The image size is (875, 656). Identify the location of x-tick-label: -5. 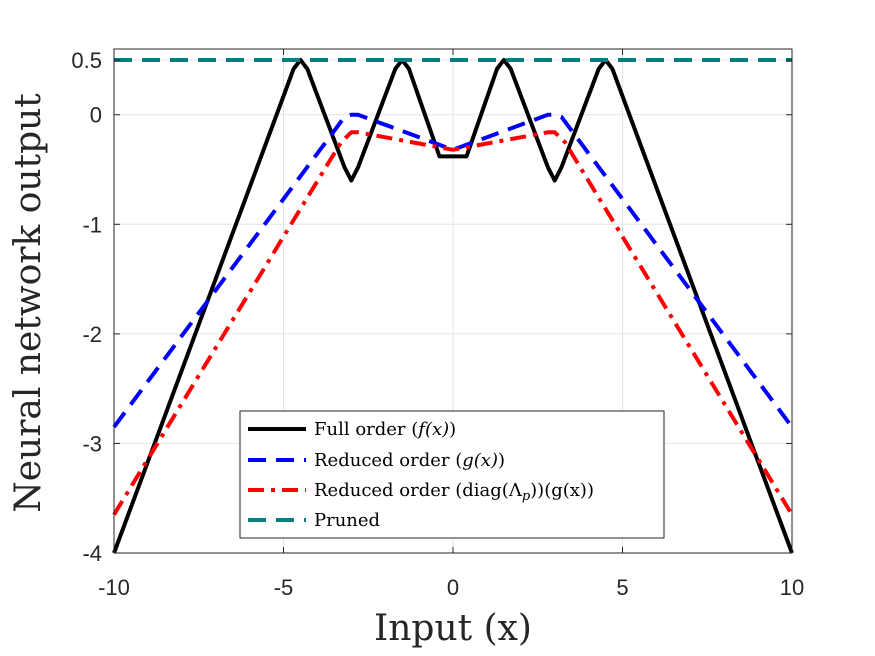
(284, 587).